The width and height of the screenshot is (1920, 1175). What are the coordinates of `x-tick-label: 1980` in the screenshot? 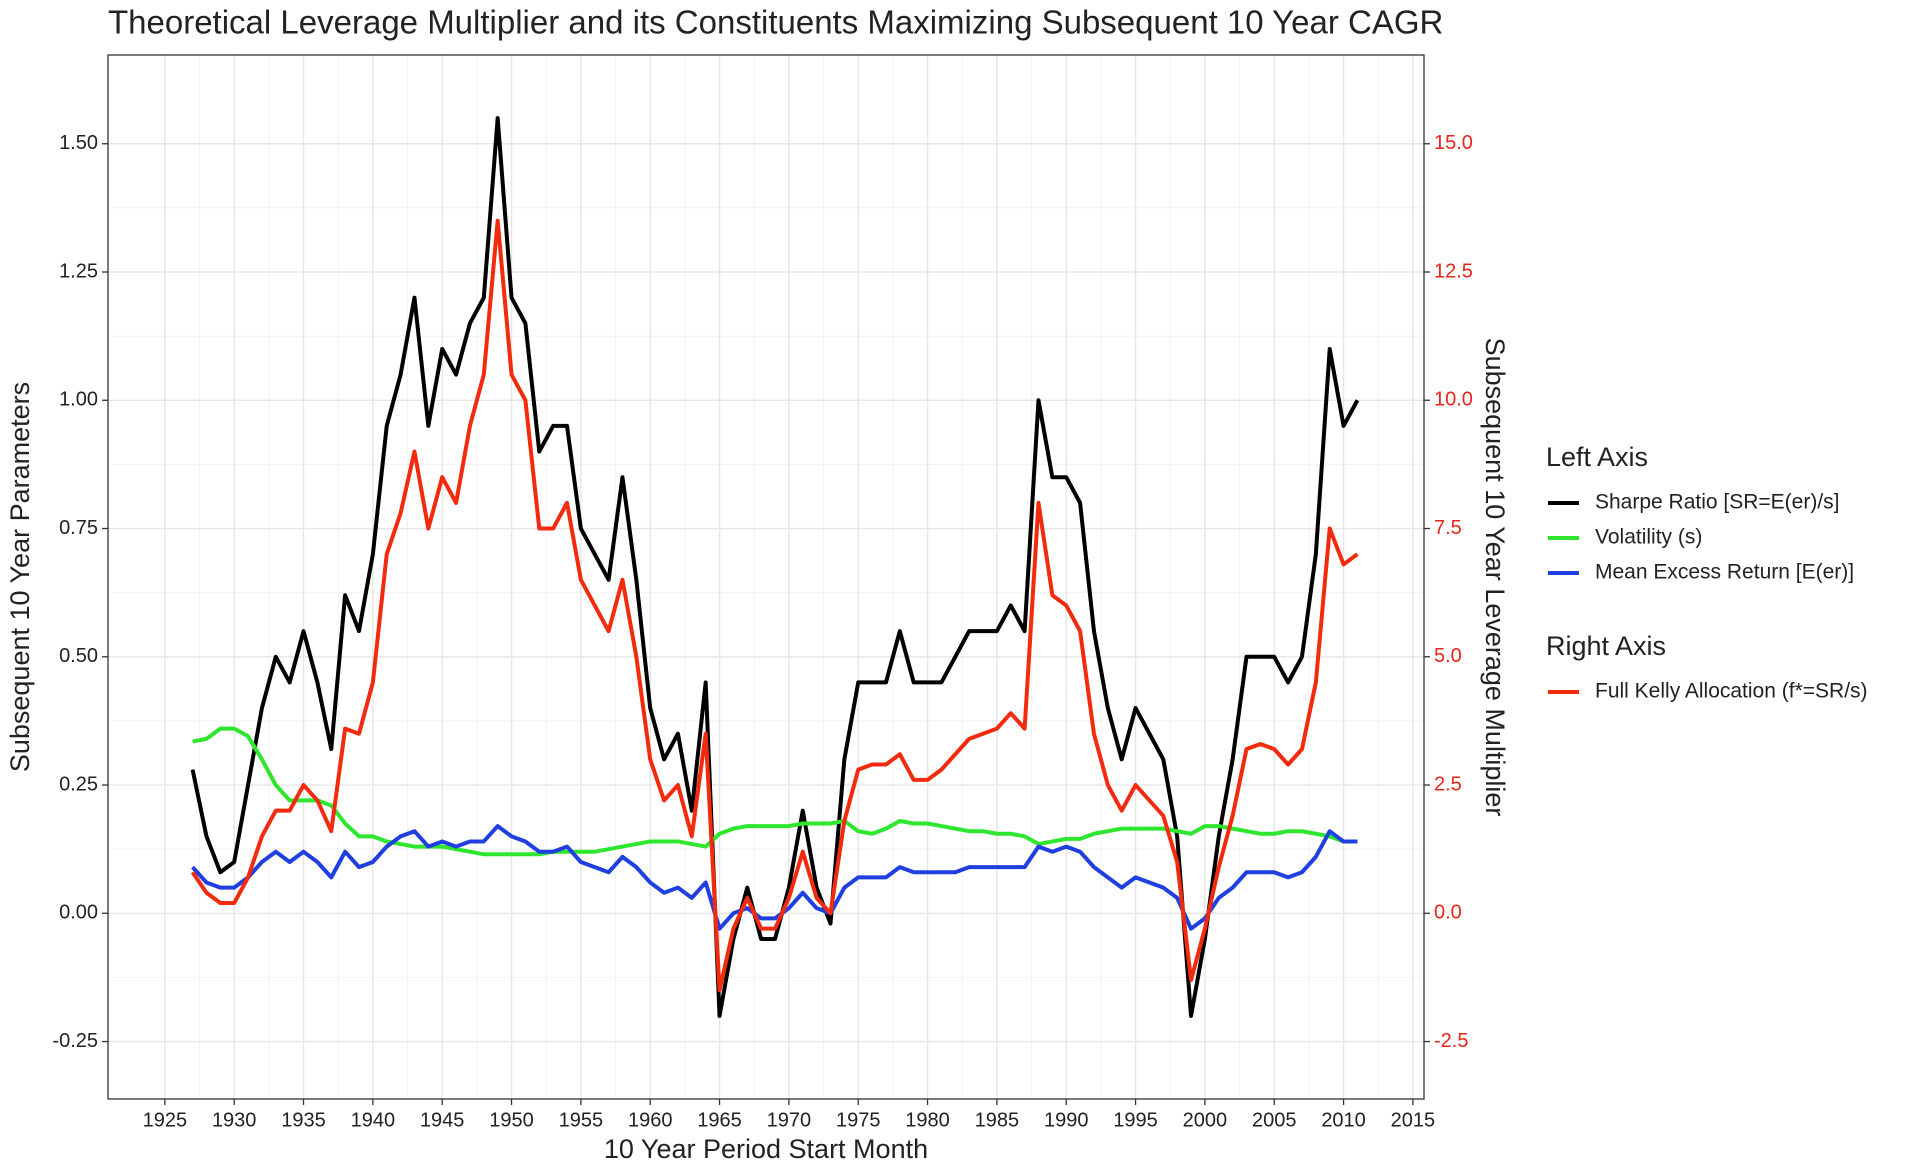 It's located at (927, 1120).